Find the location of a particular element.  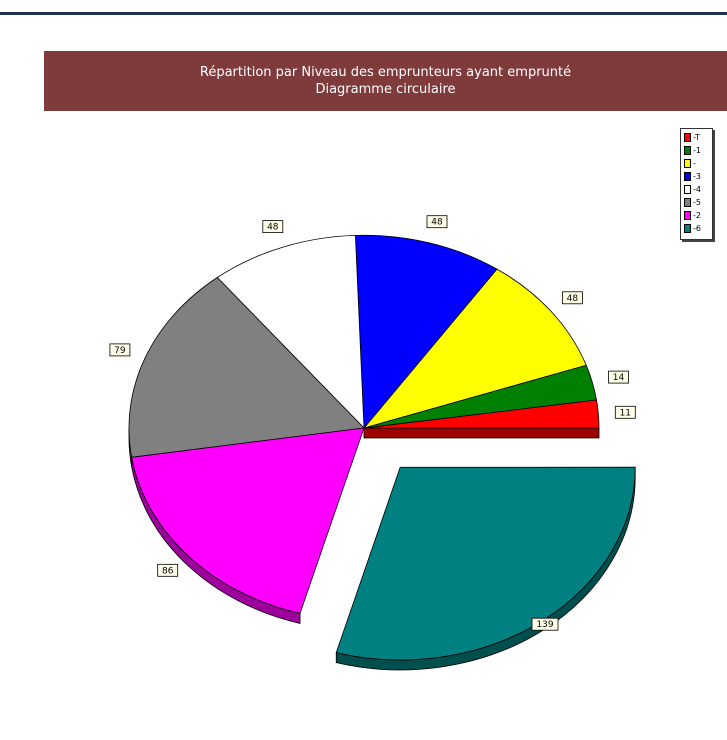

value-label-6: 139 is located at coordinates (545, 624).